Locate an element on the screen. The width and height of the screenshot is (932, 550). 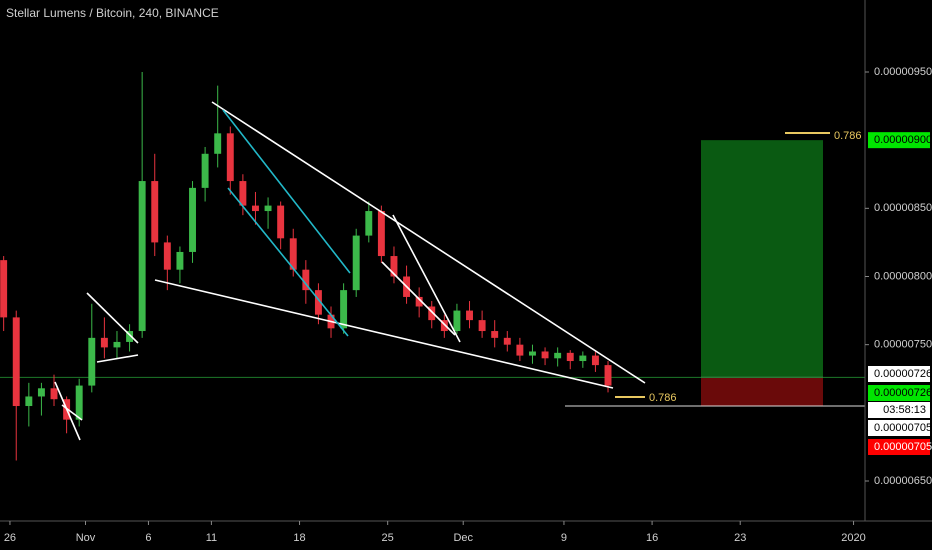
x-tick-label: 2020 is located at coordinates (853, 538).